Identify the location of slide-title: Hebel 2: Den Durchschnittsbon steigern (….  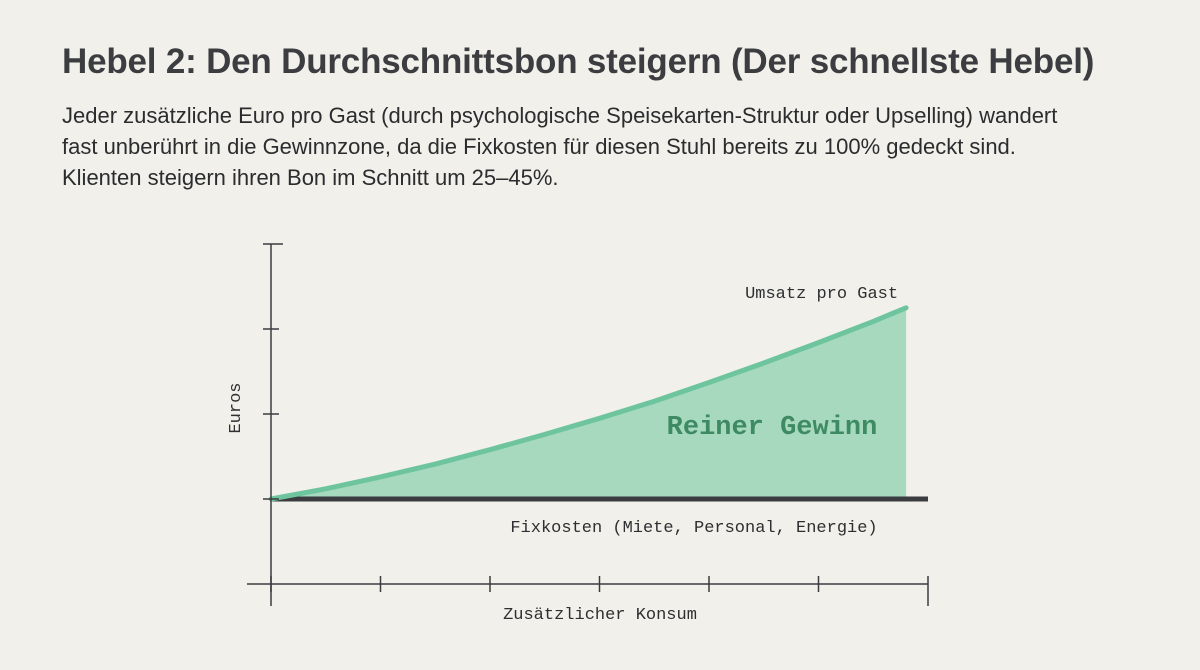
(578, 61).